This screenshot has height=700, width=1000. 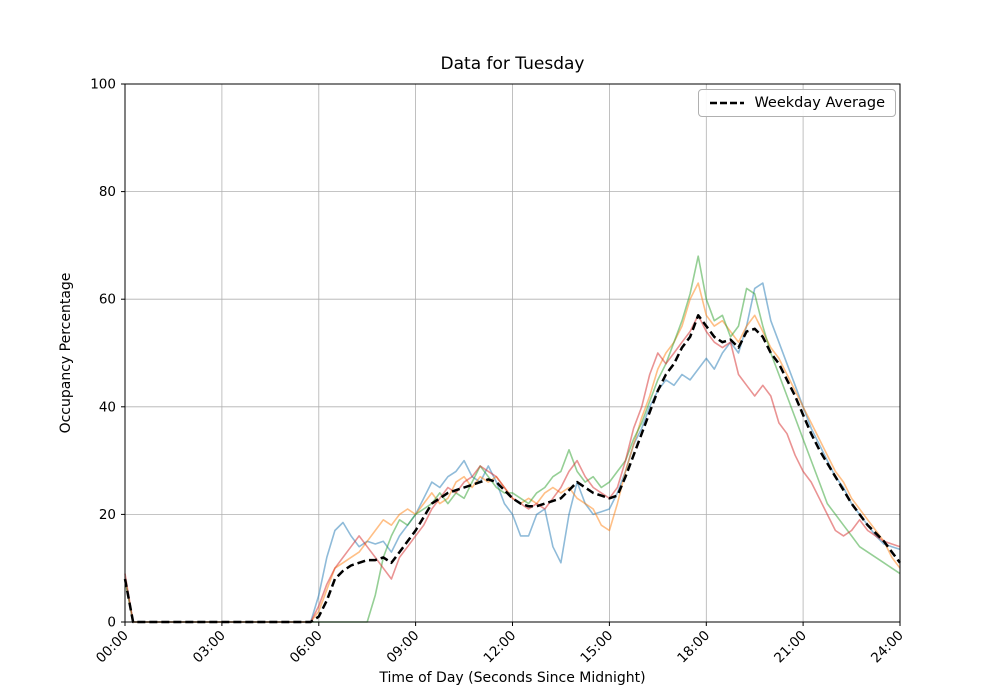 I want to click on chart-title: Data for Tuesday, so click(x=512, y=64).